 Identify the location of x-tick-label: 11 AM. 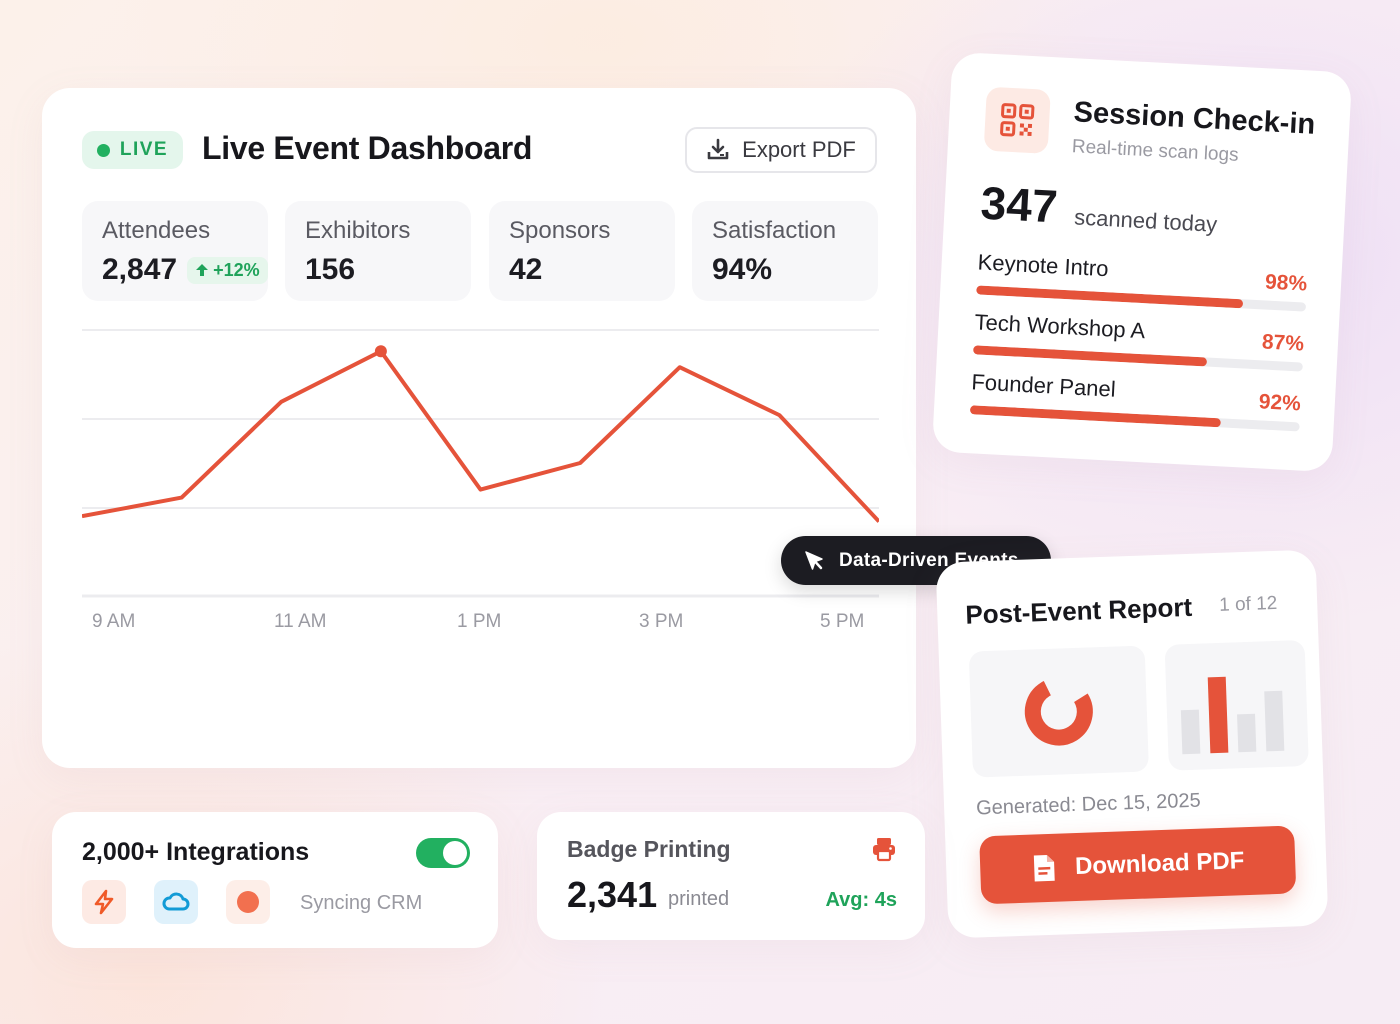
(300, 621).